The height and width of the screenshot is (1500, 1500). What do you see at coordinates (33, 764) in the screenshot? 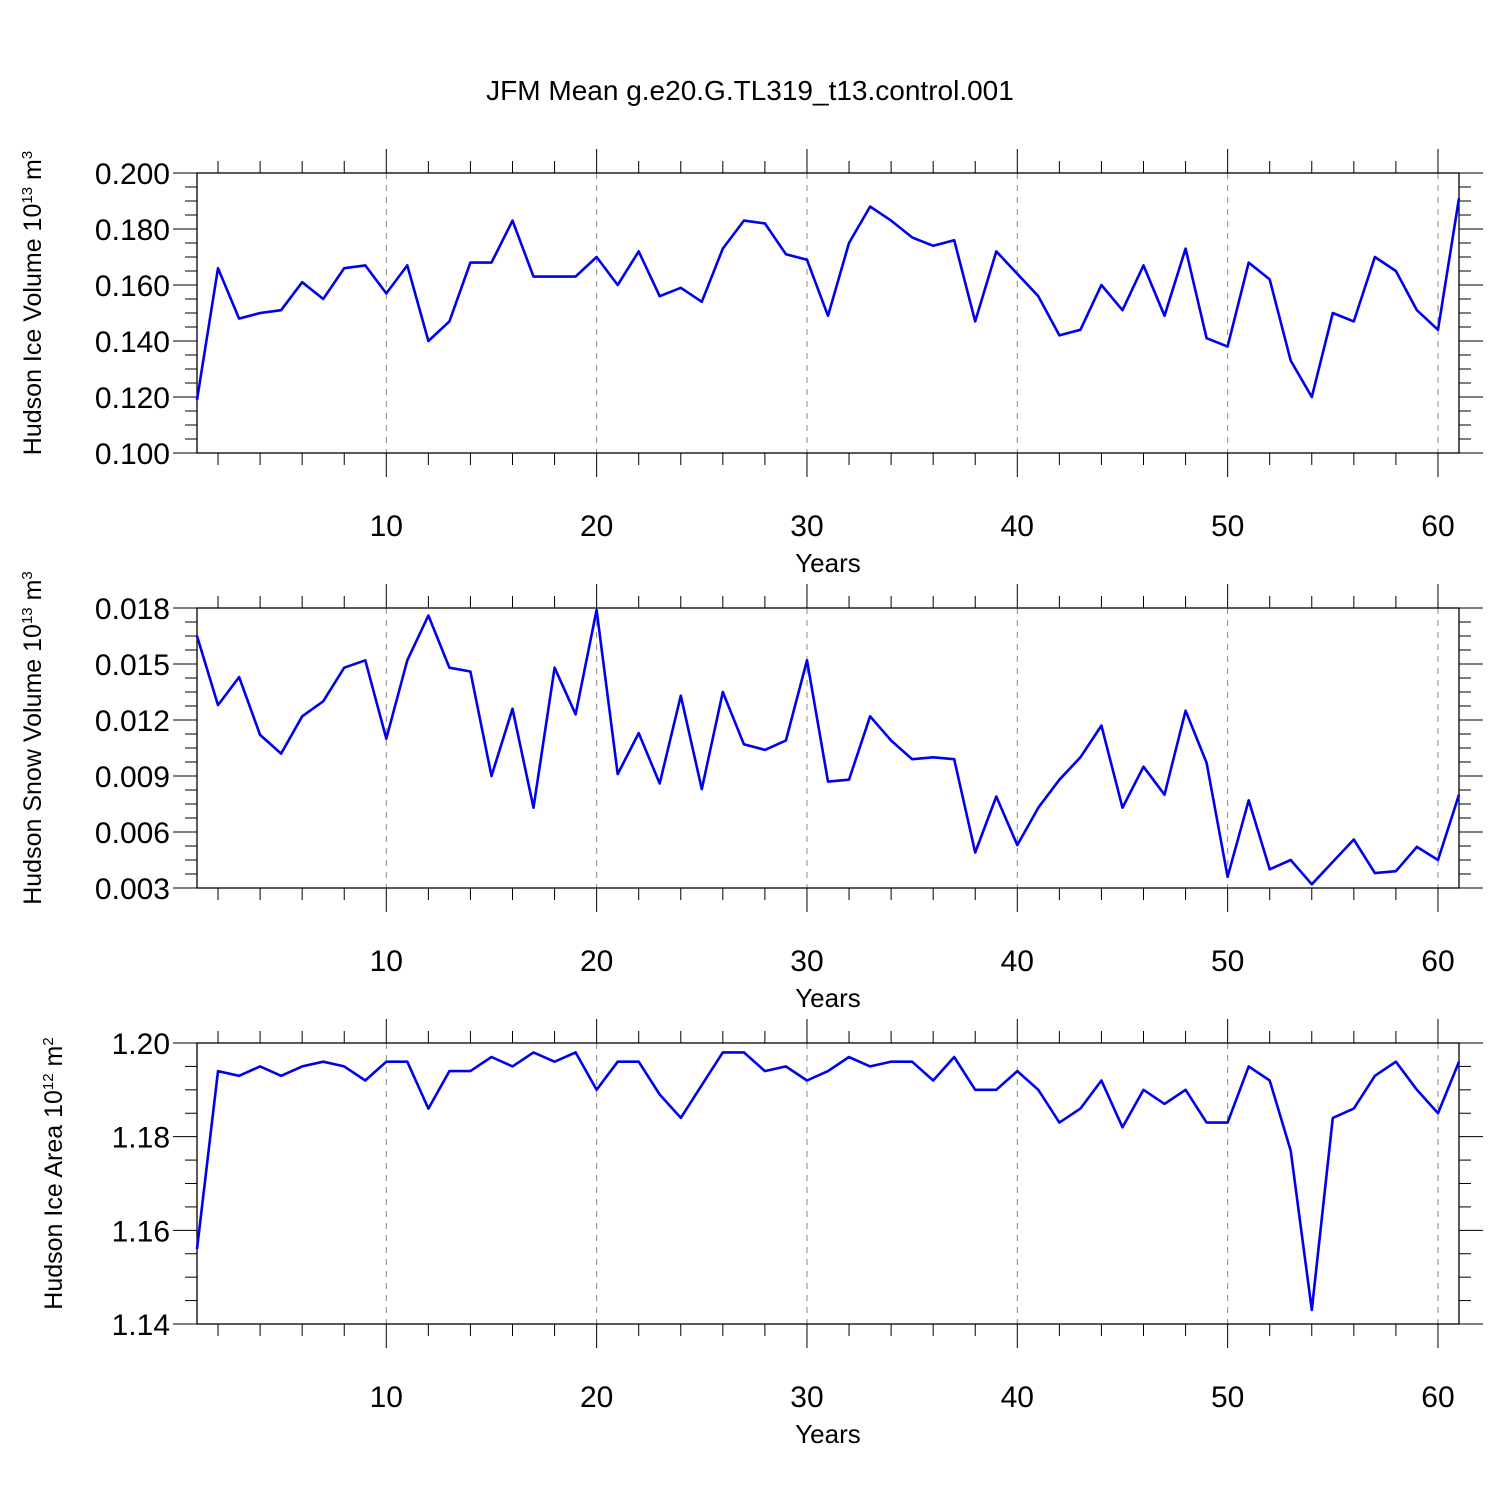
I see `y-label-text: Hudson Snow Volume 10` at bounding box center [33, 764].